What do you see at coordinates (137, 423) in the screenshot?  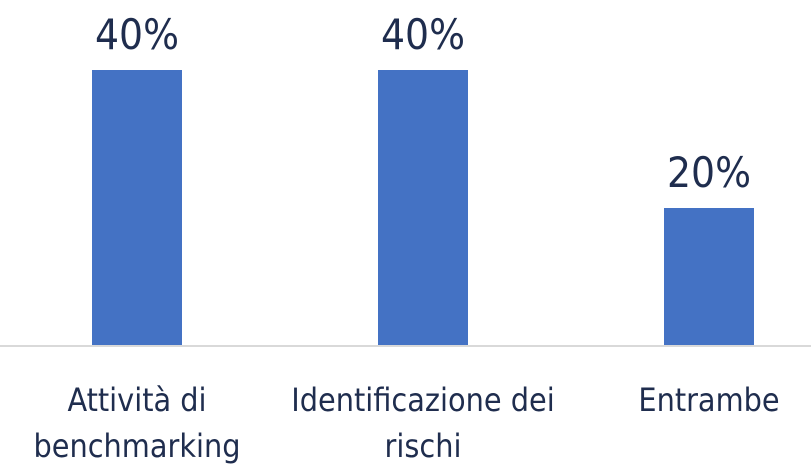 I see `x-tick-label: Attività di benchmarking` at bounding box center [137, 423].